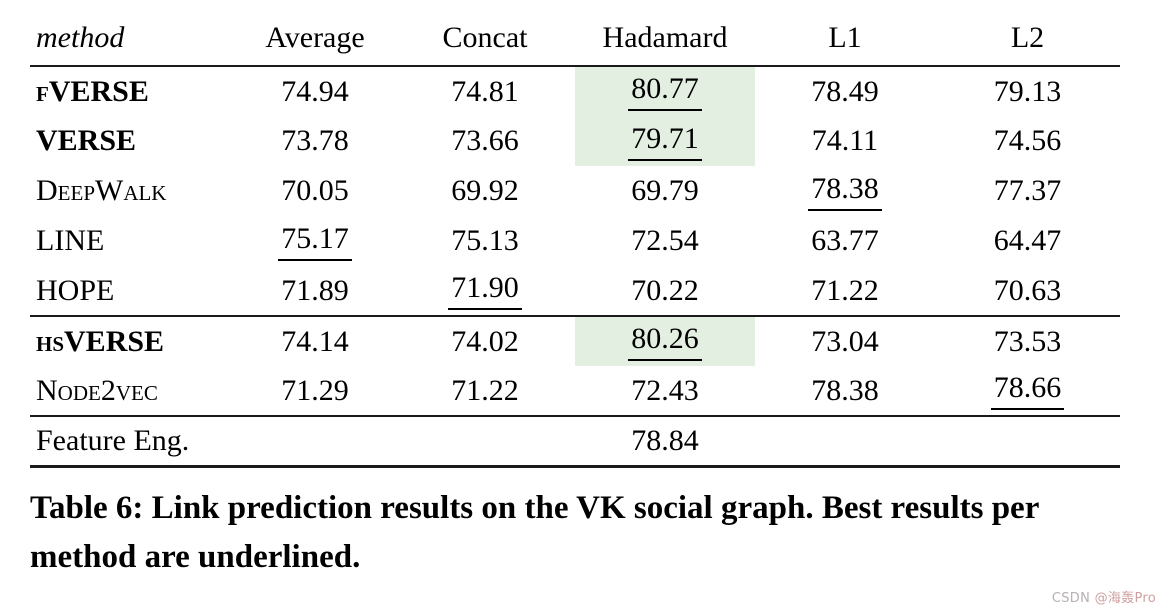 The height and width of the screenshot is (614, 1168). I want to click on column-header-concat: Concat, so click(485, 38).